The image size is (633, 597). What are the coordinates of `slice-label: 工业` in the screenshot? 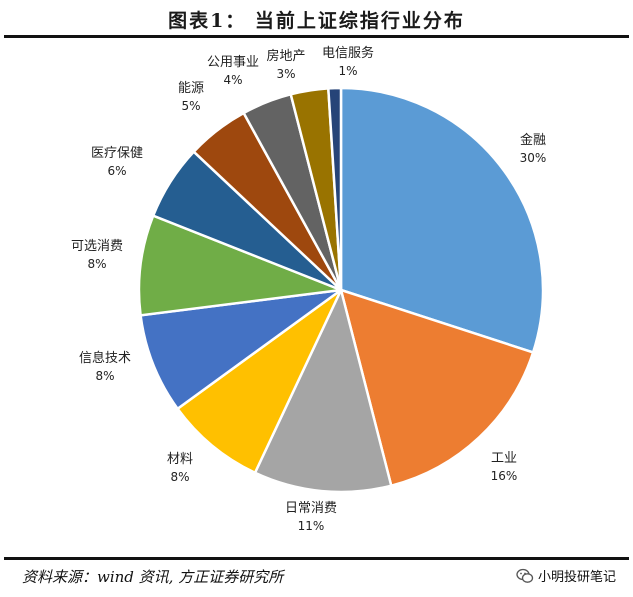 It's located at (504, 458).